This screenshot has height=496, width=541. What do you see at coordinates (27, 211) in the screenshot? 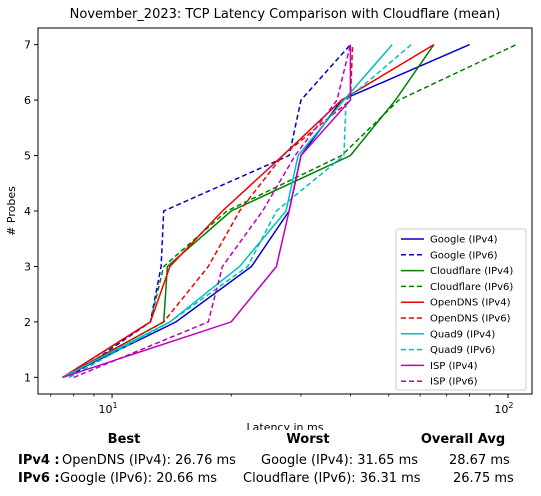
I see `y-tick-label: 4` at bounding box center [27, 211].